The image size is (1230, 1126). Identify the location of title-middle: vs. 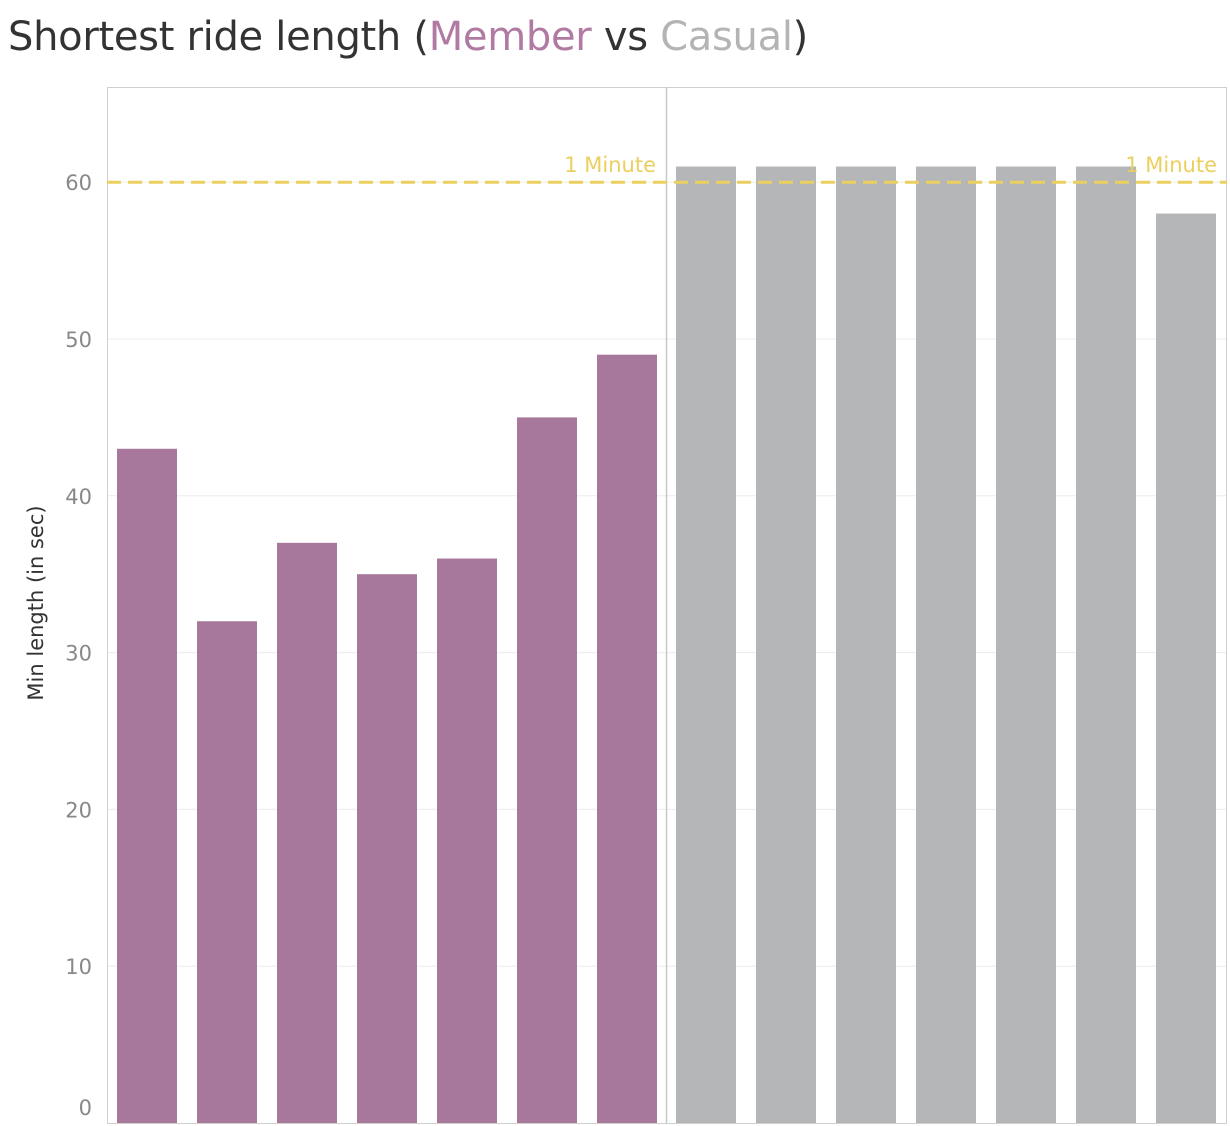
(626, 37).